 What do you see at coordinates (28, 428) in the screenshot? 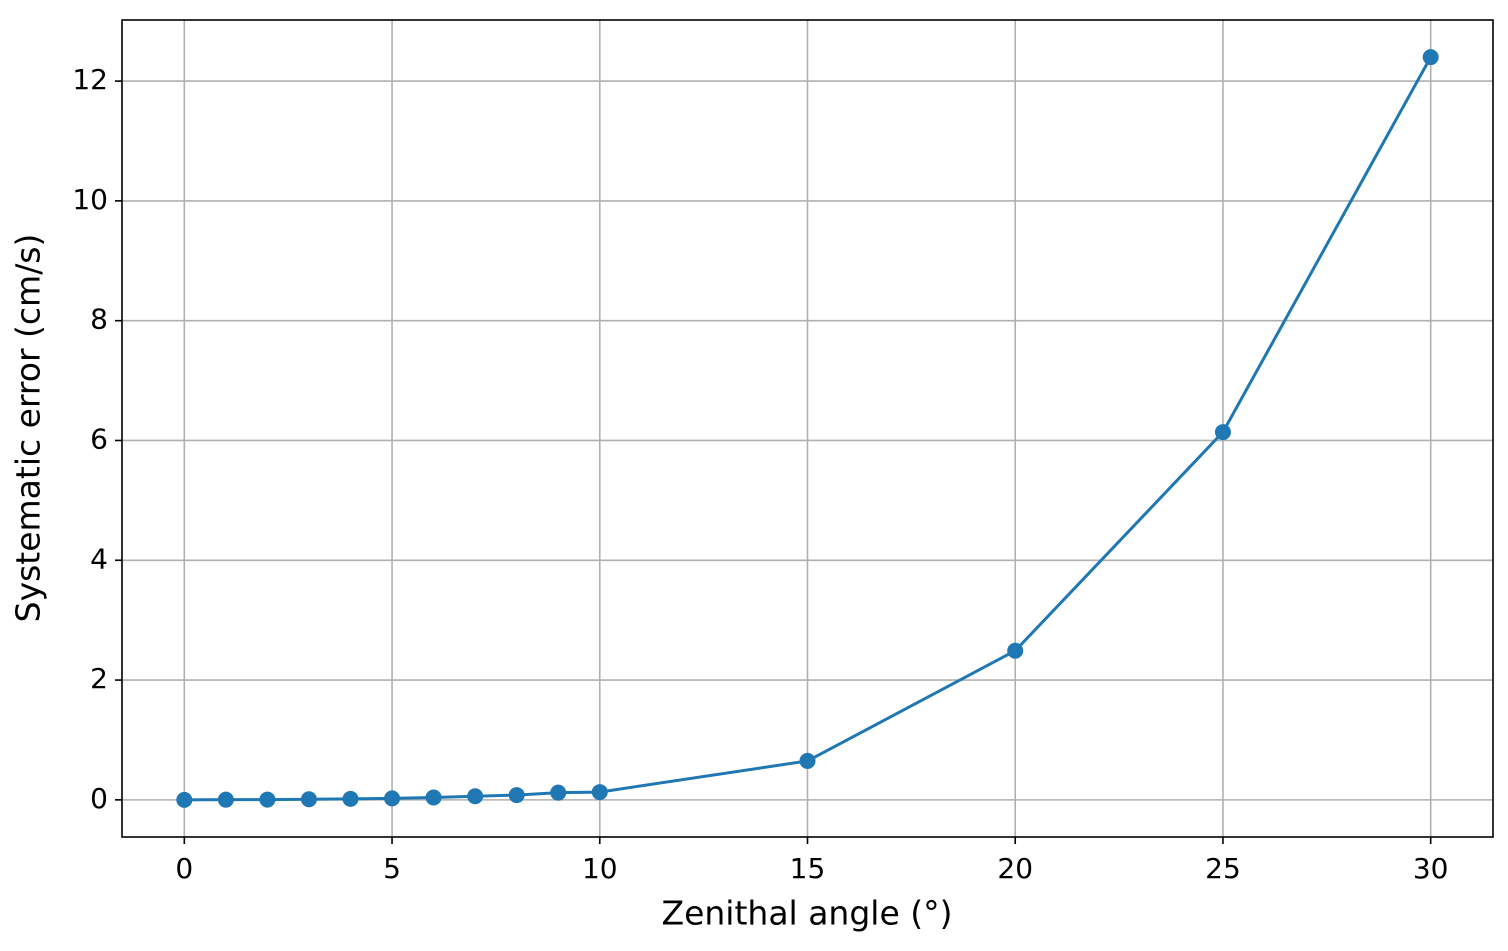
I see `y-axis-label: Systematic error (cm/s)` at bounding box center [28, 428].